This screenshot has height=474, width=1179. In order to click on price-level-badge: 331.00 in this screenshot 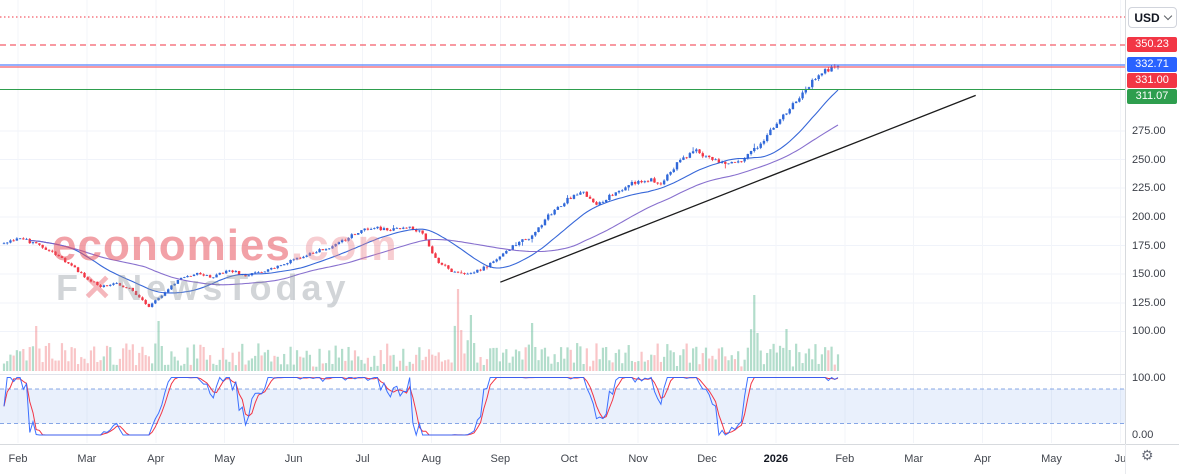, I will do `click(1152, 81)`.